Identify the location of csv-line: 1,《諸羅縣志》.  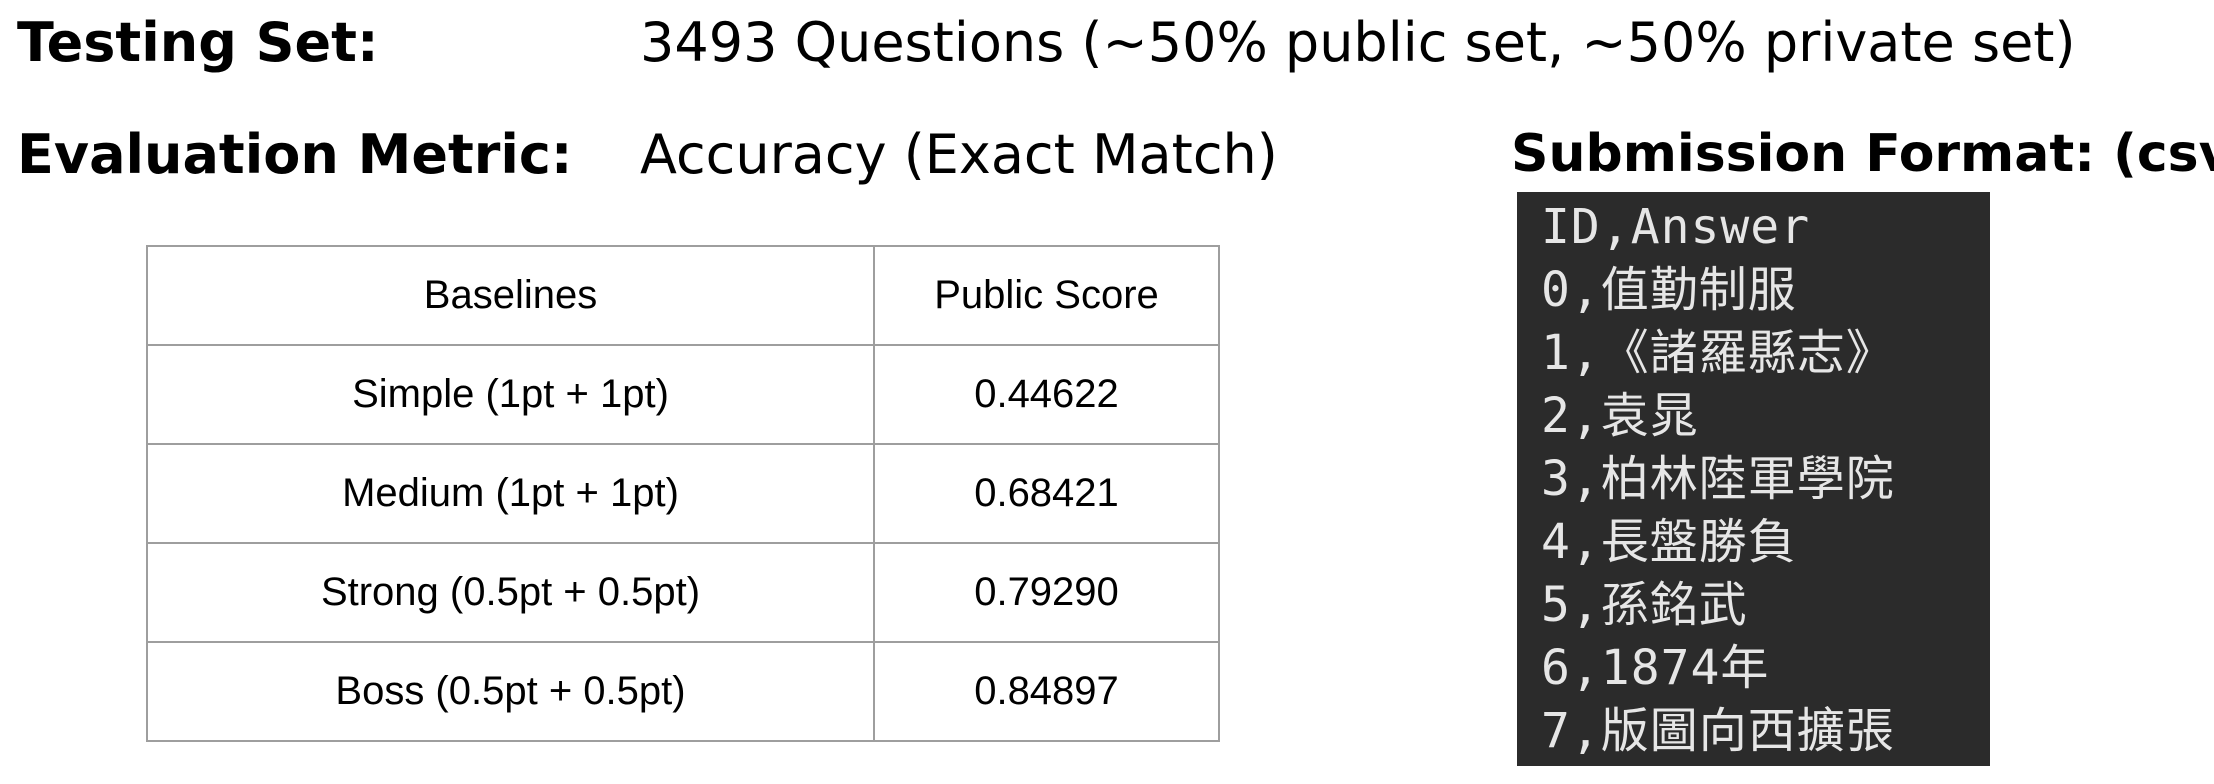
(1718, 353).